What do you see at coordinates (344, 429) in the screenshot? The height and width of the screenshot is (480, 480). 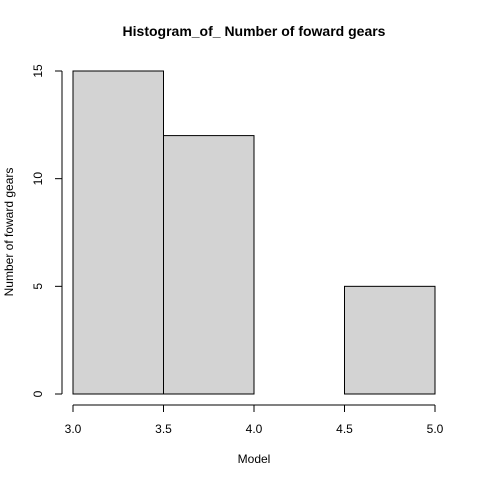 I see `x-tick-label: 4.5` at bounding box center [344, 429].